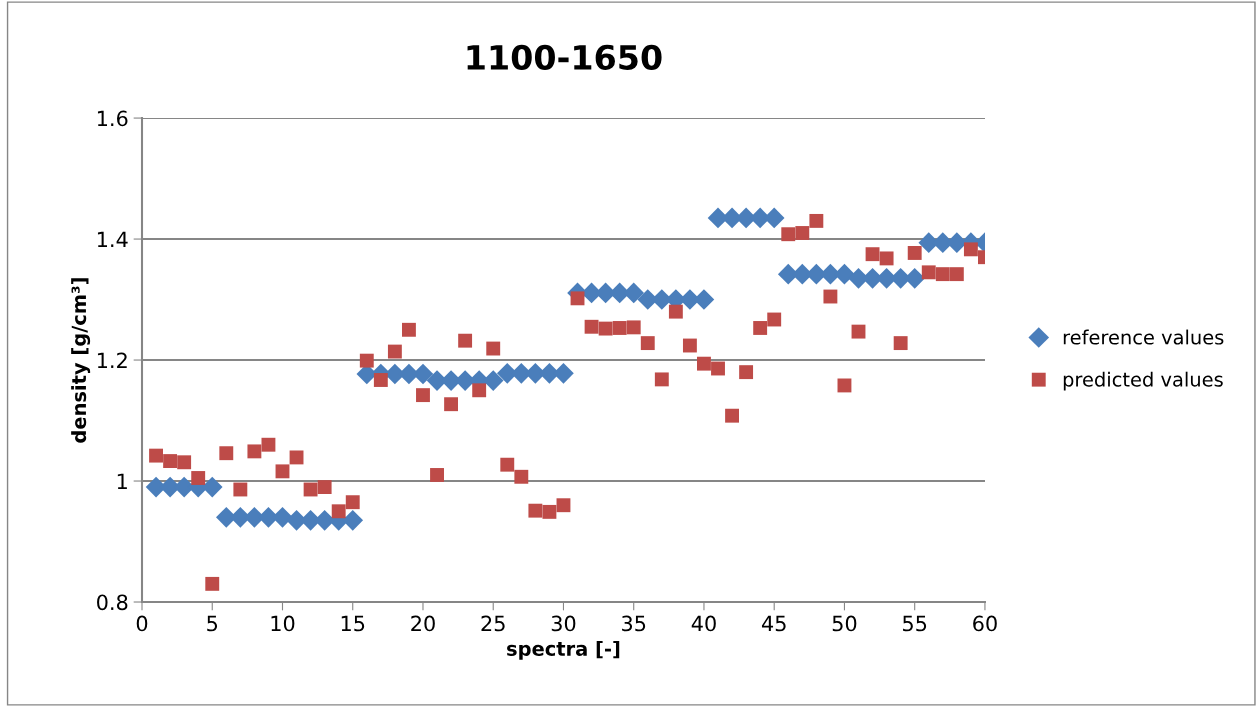  Describe the element at coordinates (353, 623) in the screenshot. I see `x-tick-label: 15` at that location.